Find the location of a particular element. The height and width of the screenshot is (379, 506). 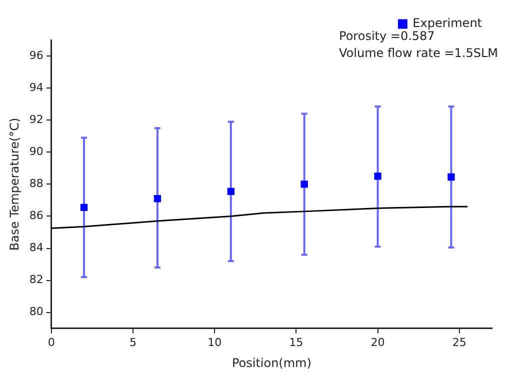

annotation: Volume flow rate =1.5SLM is located at coordinates (418, 53).